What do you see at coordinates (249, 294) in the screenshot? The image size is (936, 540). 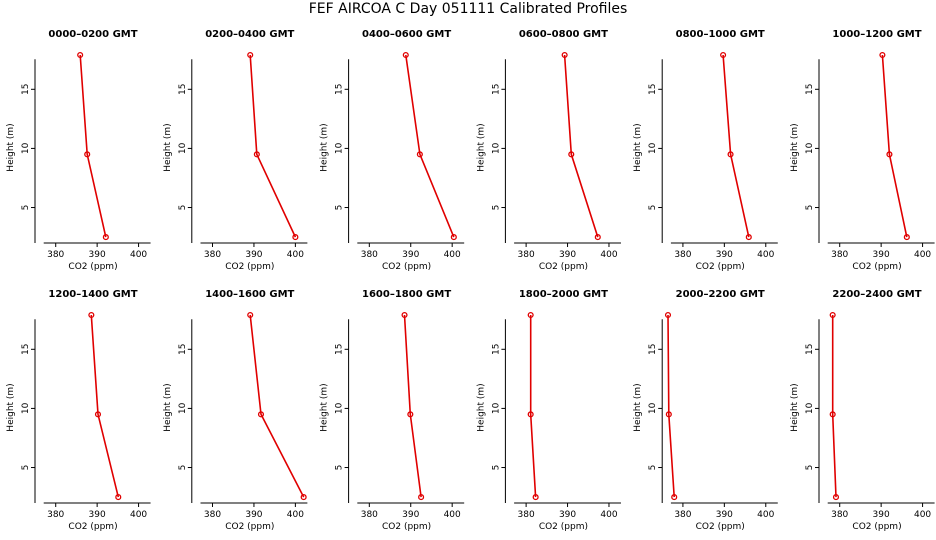 I see `panel-title: 1400–1600 GMT` at bounding box center [249, 294].